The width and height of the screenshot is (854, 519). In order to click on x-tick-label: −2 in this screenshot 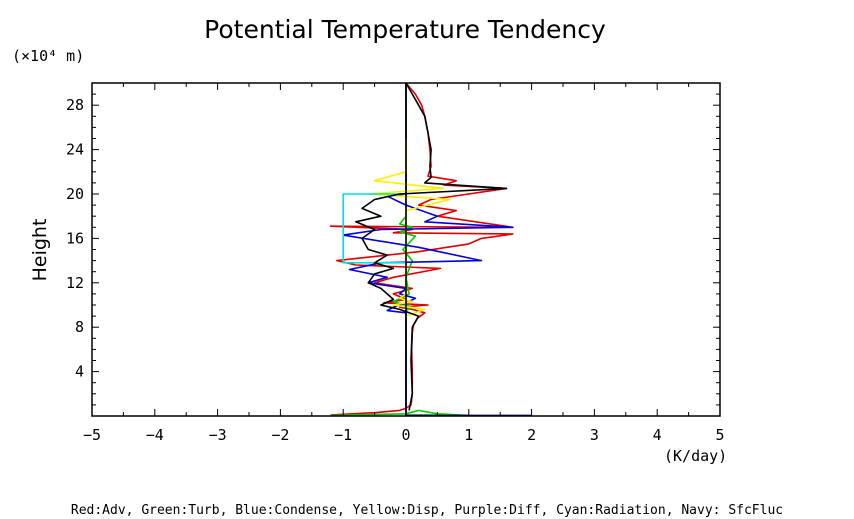, I will do `click(280, 435)`.